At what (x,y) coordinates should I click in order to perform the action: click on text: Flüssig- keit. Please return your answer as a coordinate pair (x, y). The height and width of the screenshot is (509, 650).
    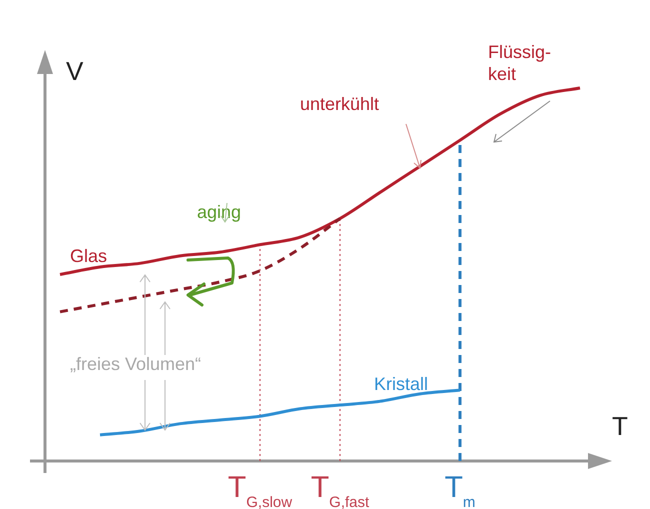
    Looking at the image, I should click on (520, 63).